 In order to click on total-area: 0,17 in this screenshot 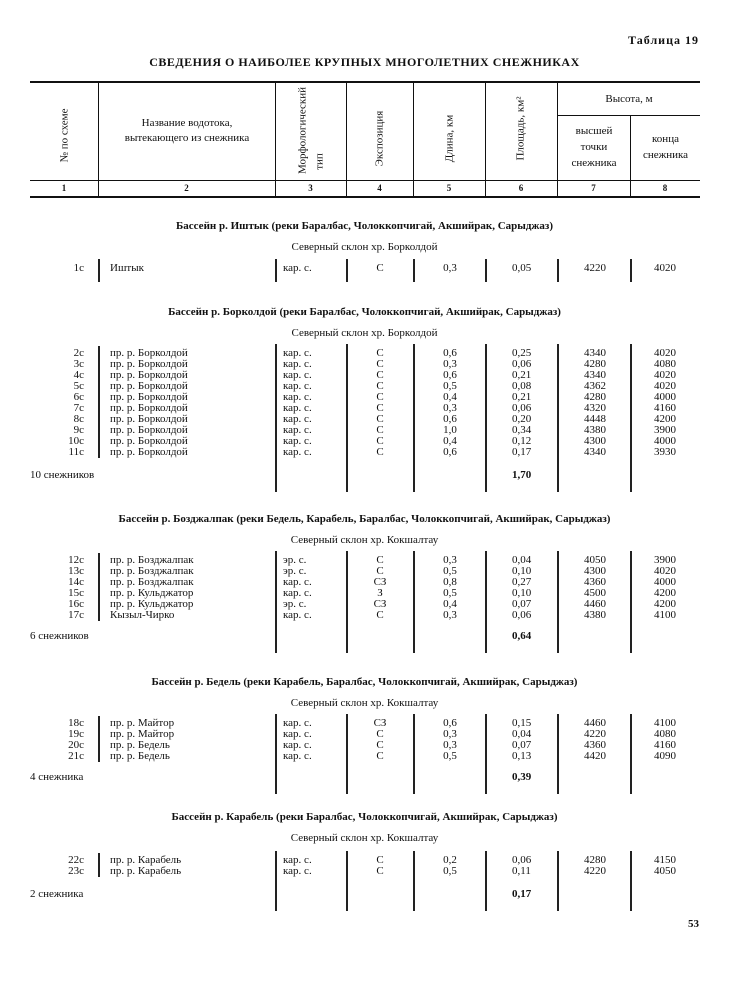, I will do `click(522, 894)`.